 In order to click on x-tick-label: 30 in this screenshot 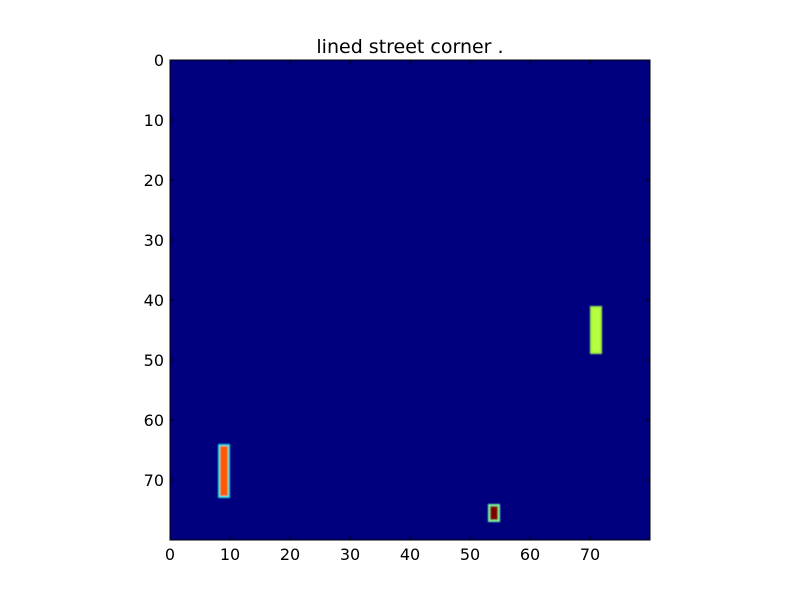, I will do `click(350, 554)`.